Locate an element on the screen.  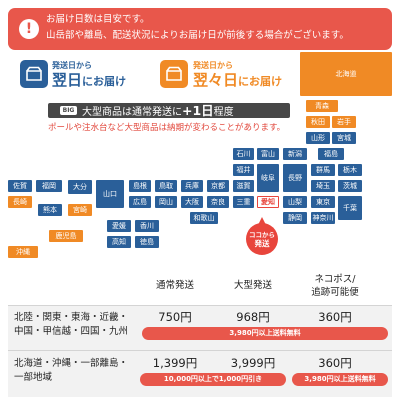
large-item-notice-text: 大型商品は通常発送に+1日程度 is located at coordinates (158, 110).